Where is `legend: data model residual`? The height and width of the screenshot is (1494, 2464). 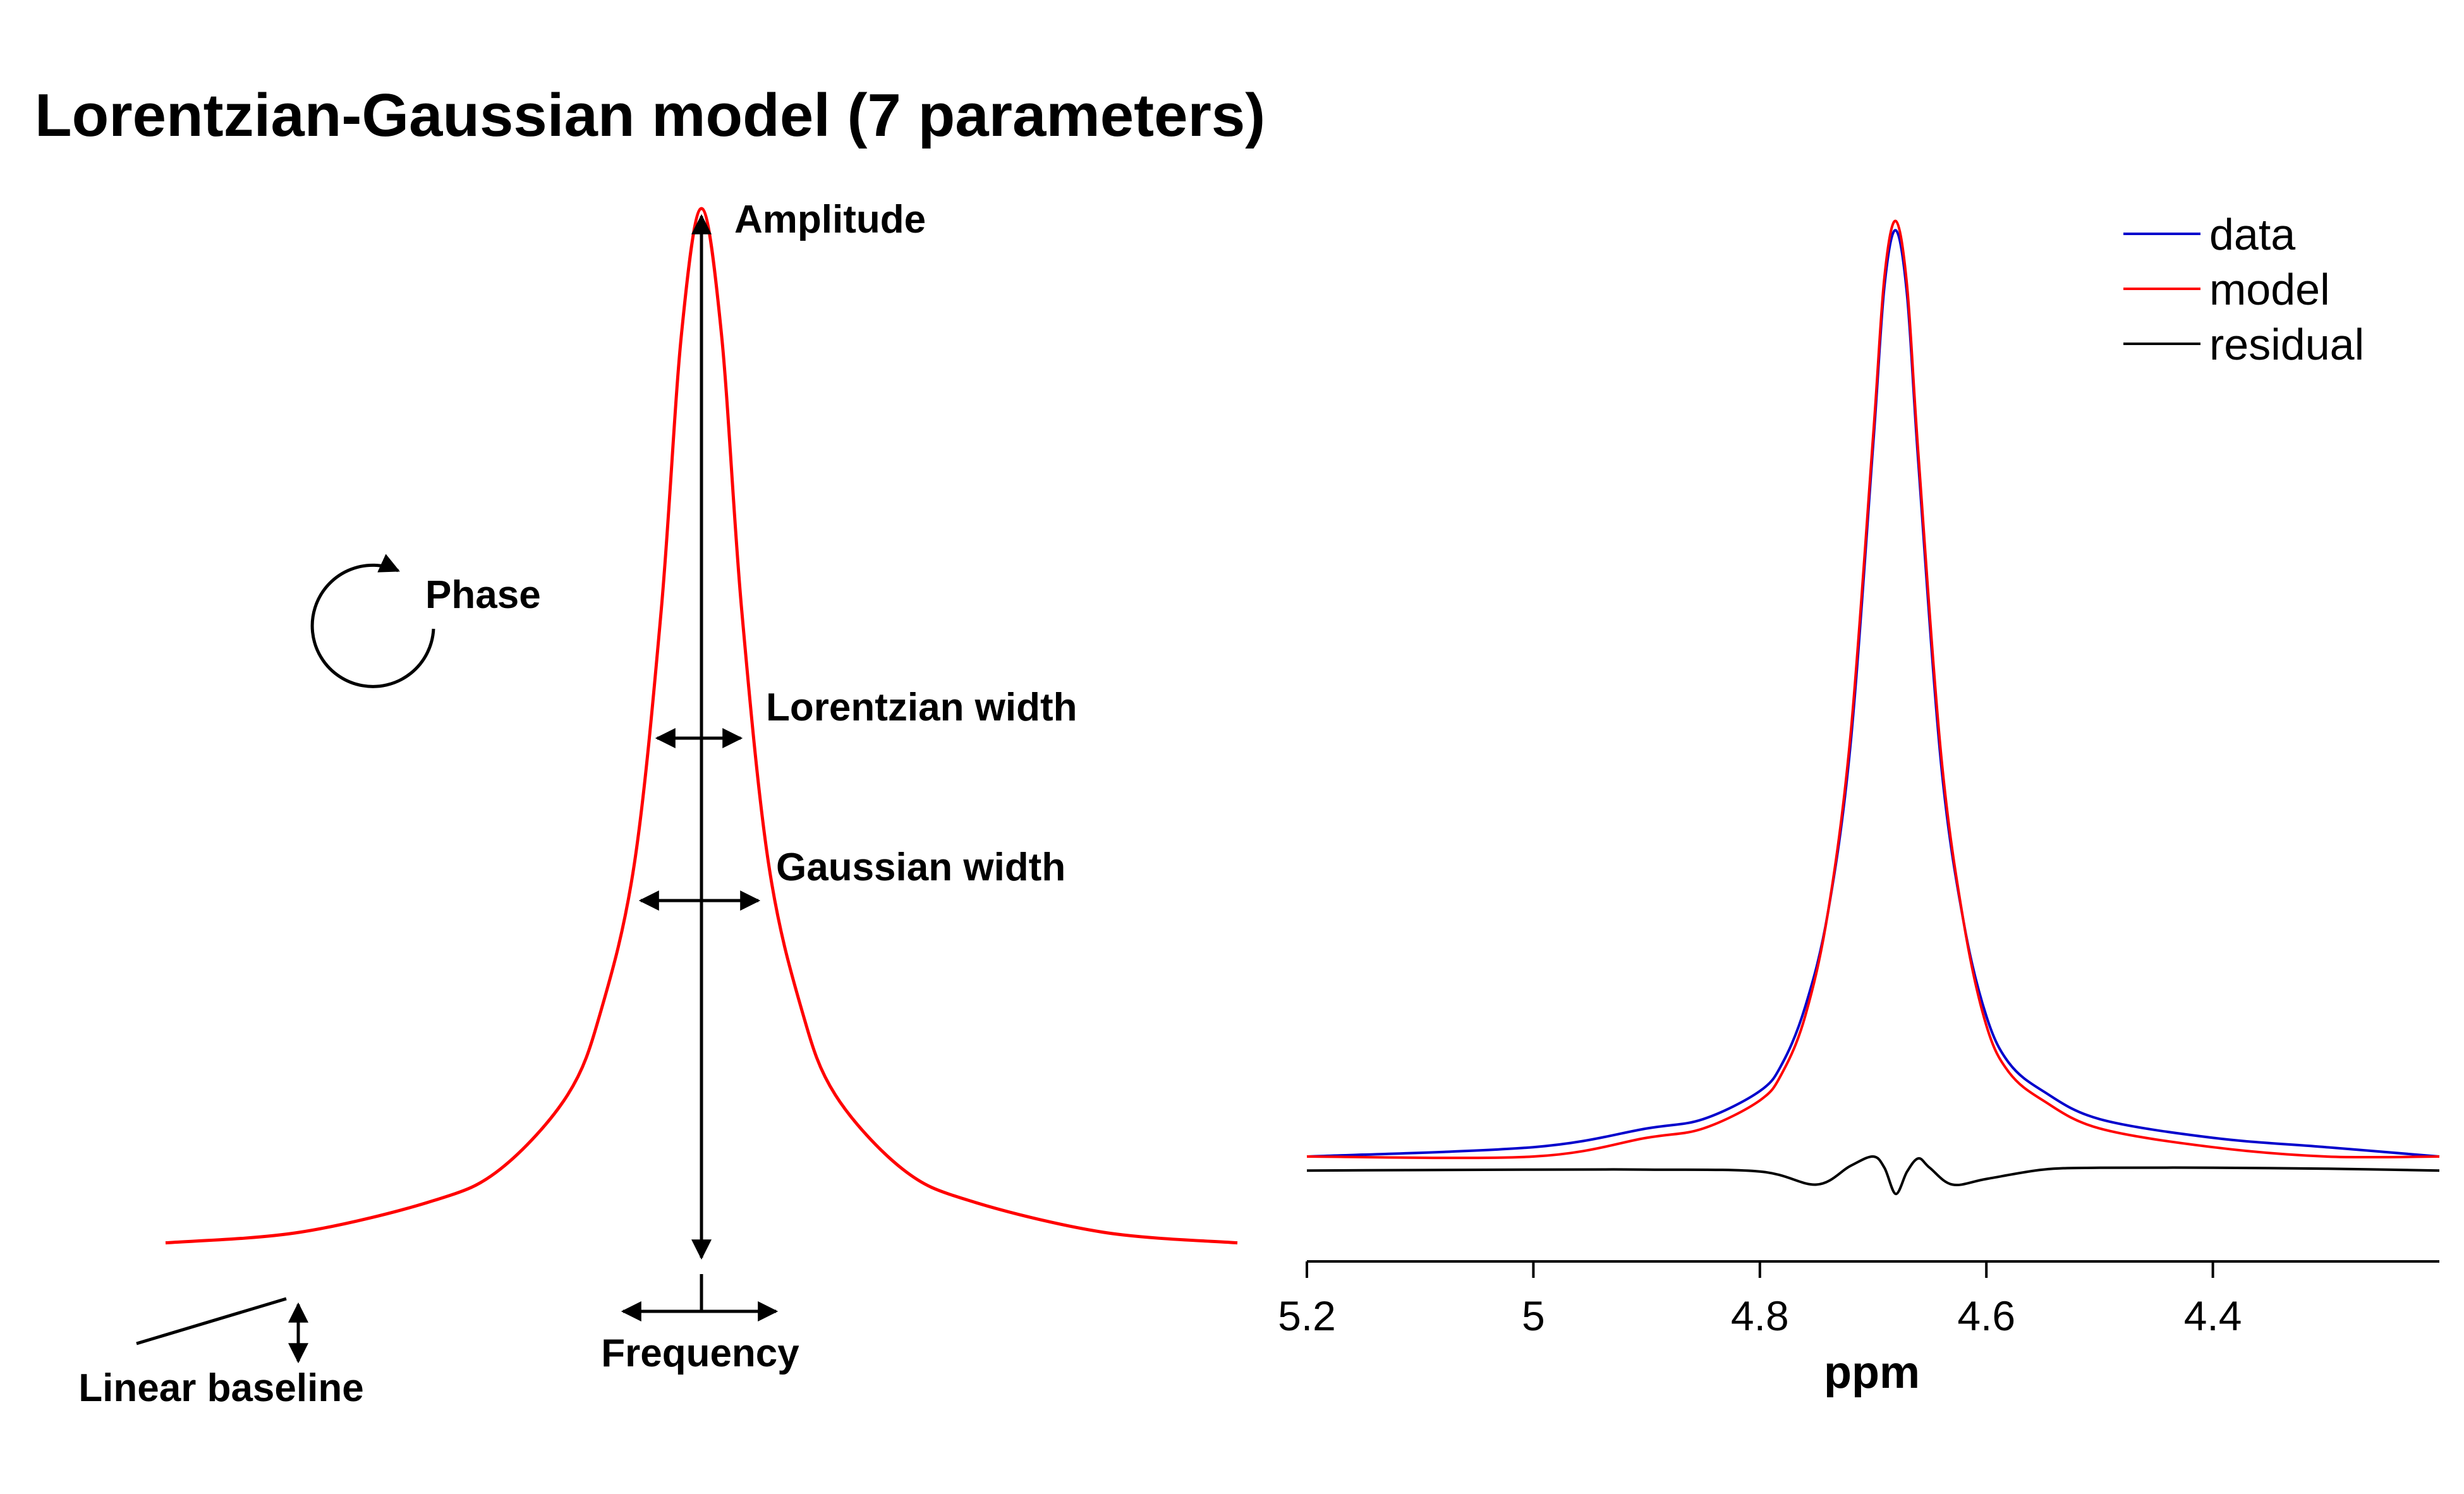
legend: data model residual is located at coordinates (2243, 289).